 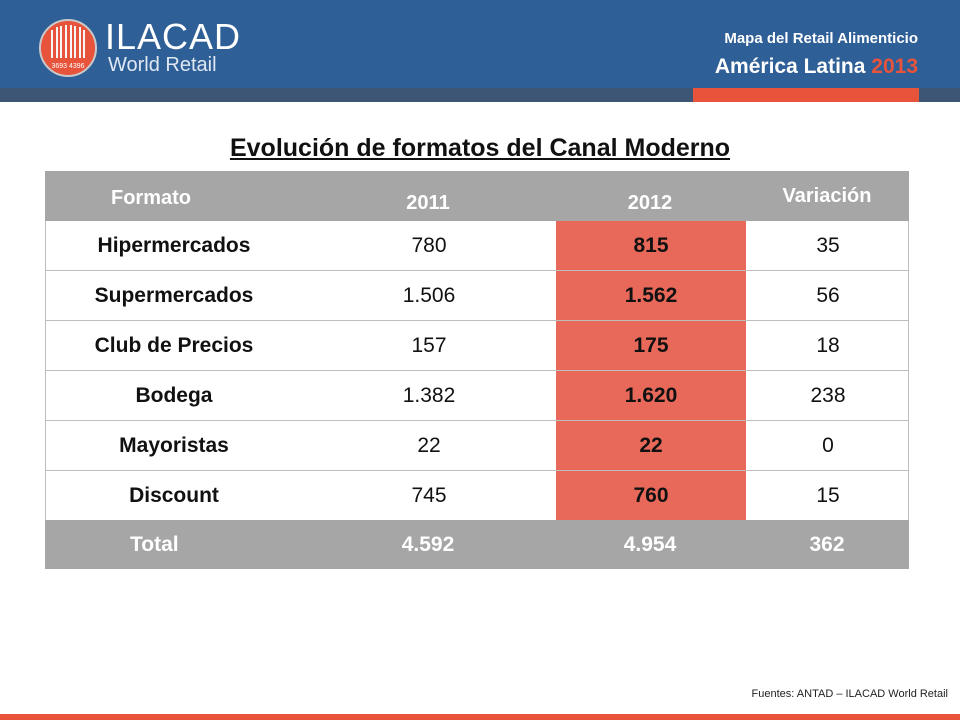 What do you see at coordinates (428, 203) in the screenshot?
I see `column-header-2011: 2011` at bounding box center [428, 203].